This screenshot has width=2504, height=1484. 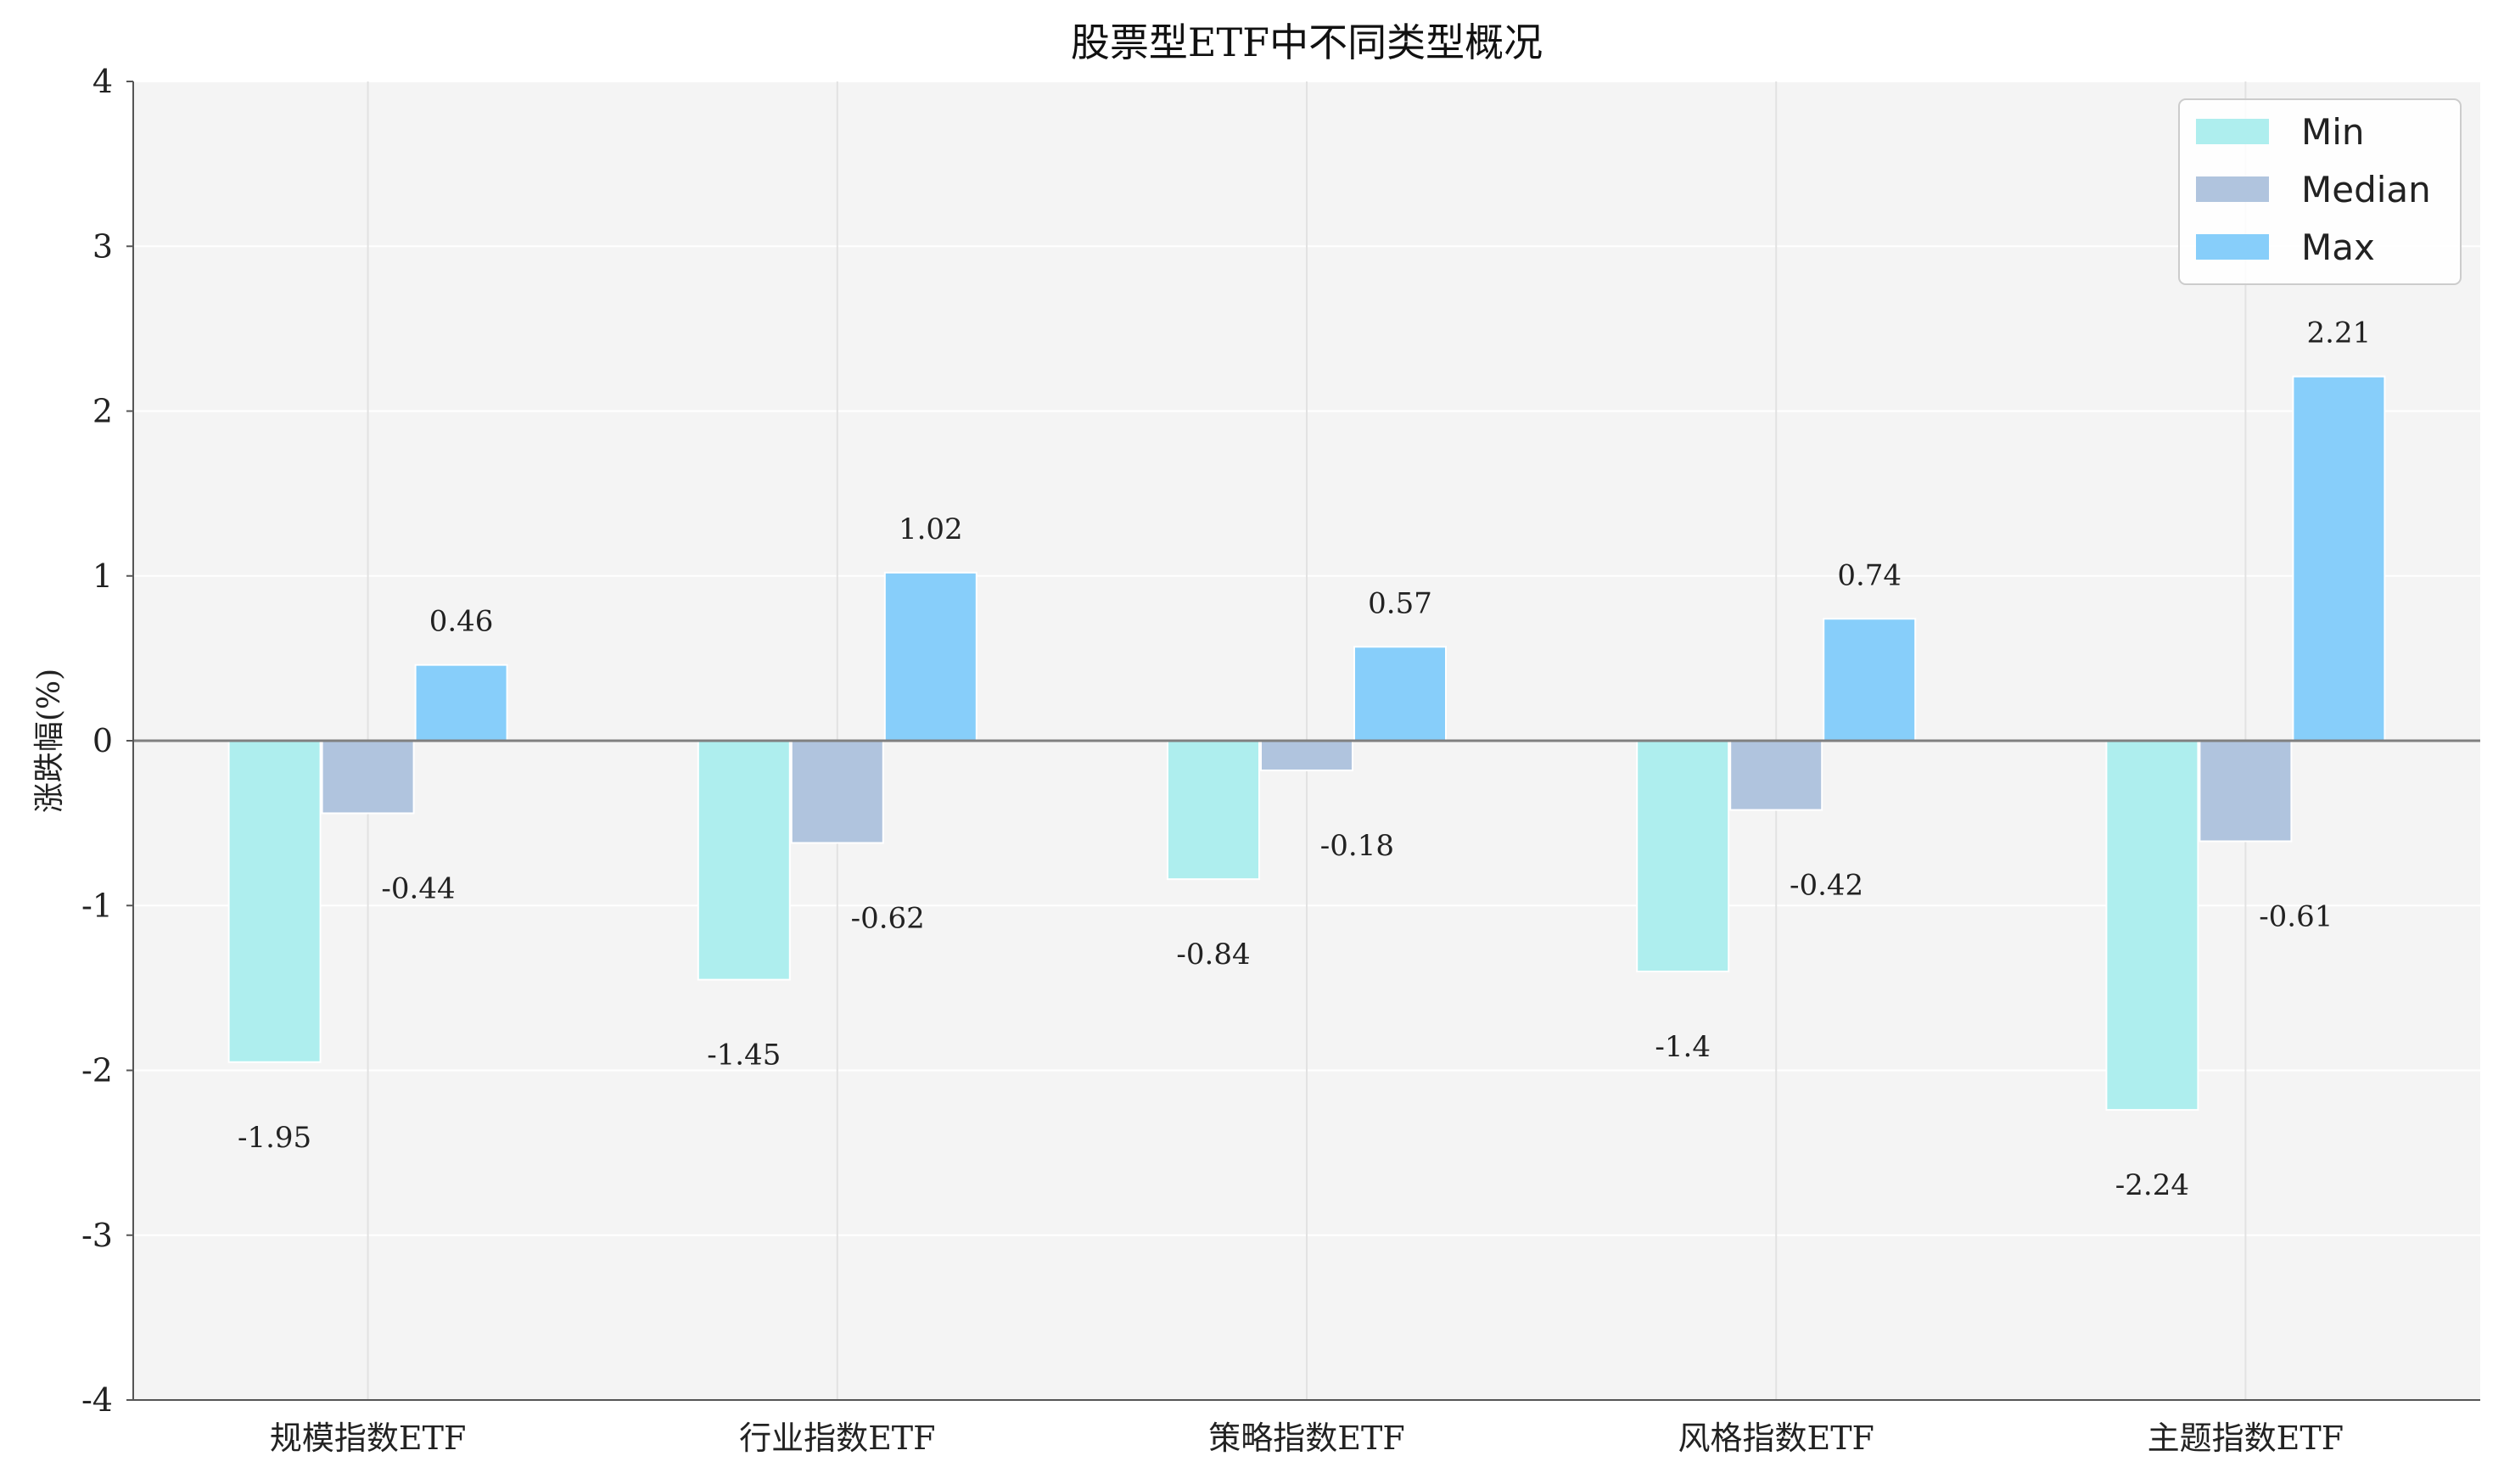 I want to click on data-label: -0.62, so click(x=888, y=918).